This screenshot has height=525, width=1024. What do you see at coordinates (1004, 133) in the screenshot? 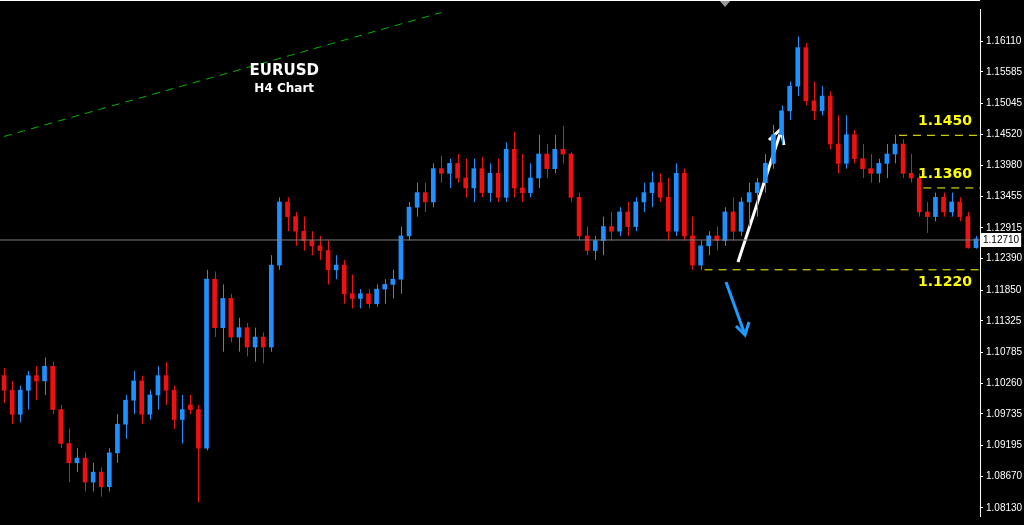
I see `y-tick-label: 1.14520` at bounding box center [1004, 133].